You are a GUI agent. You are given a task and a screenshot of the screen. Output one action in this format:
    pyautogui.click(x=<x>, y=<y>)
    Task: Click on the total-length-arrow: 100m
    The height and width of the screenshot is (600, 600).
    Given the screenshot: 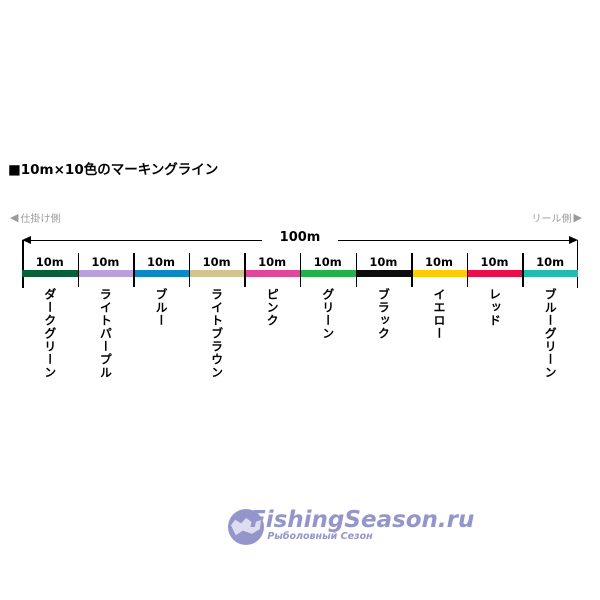 What is the action you would take?
    pyautogui.click(x=300, y=239)
    